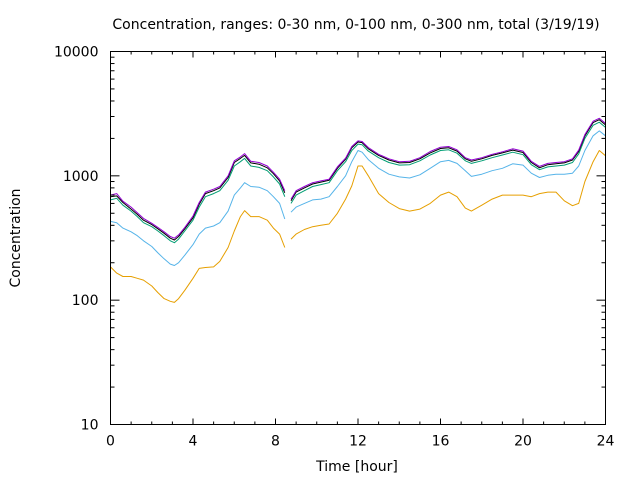  I want to click on x-tick-label: 12, so click(358, 442).